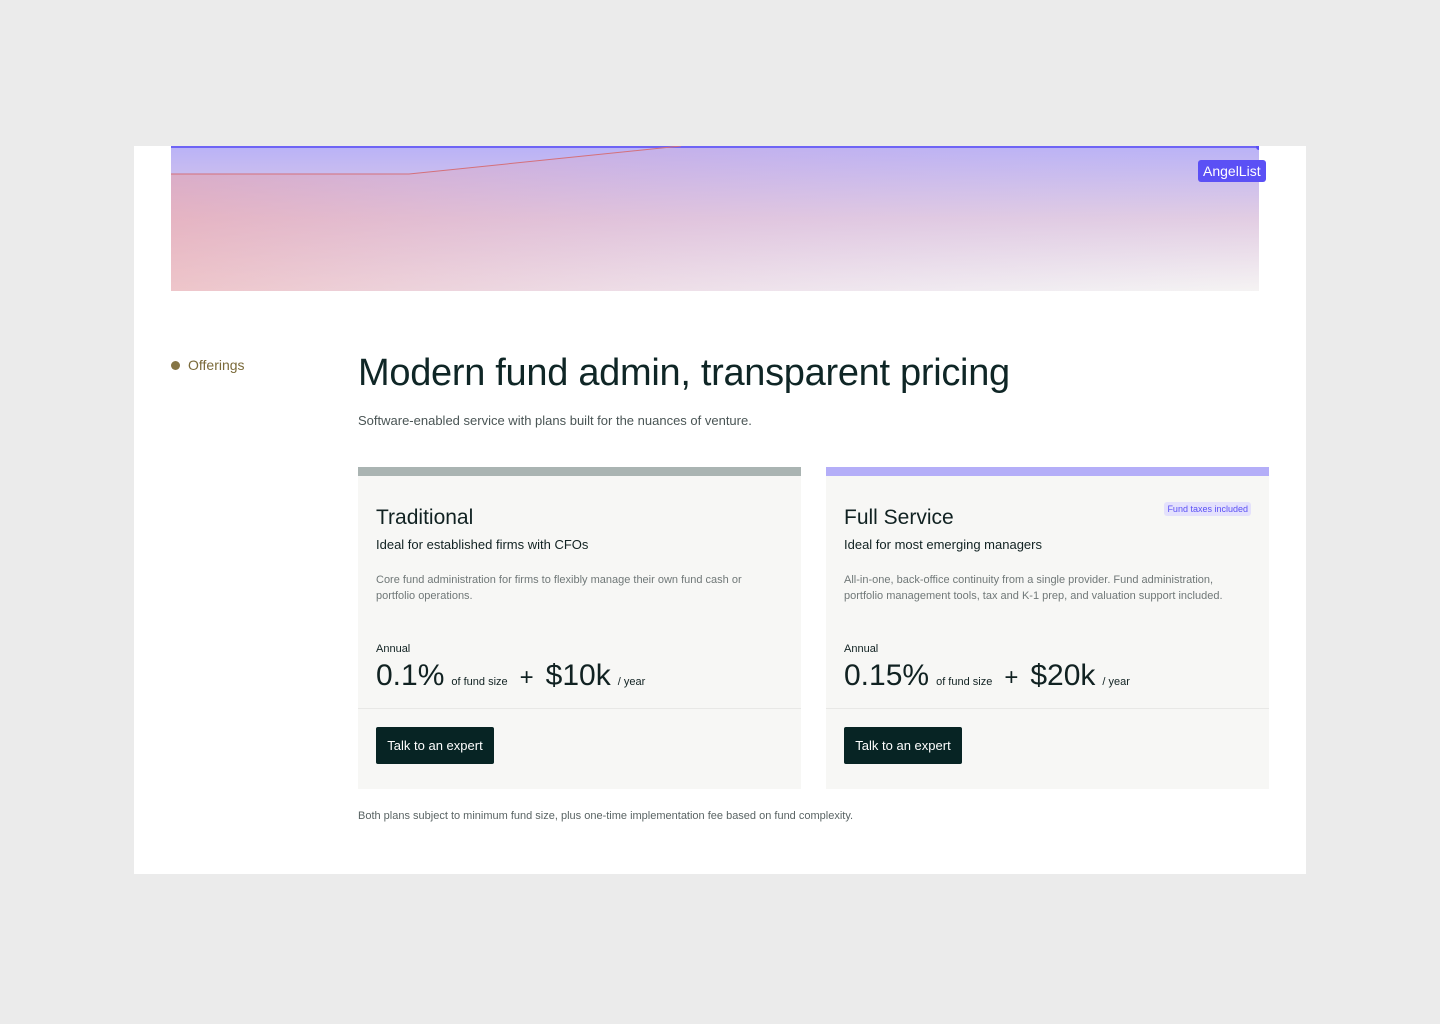  What do you see at coordinates (216, 365) in the screenshot?
I see `section-label-text: Offerings` at bounding box center [216, 365].